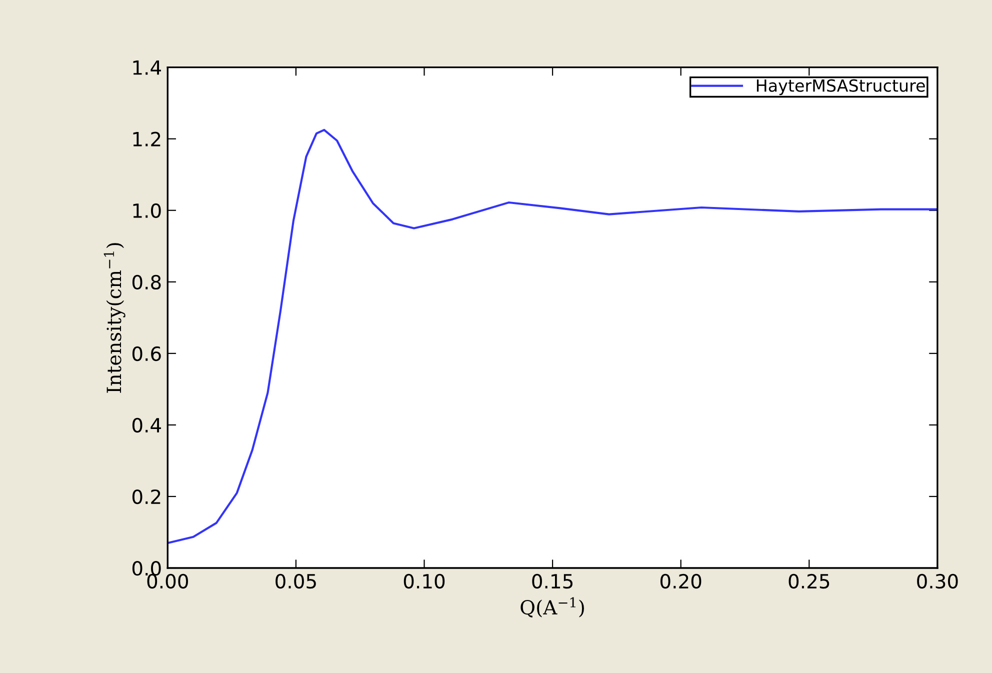  What do you see at coordinates (681, 581) in the screenshot?
I see `x-tick-label: 0.20` at bounding box center [681, 581].